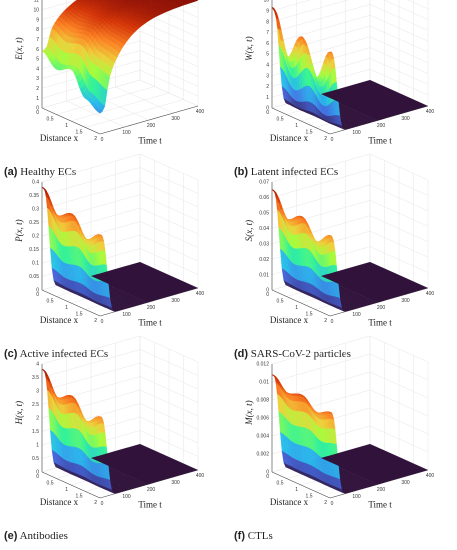  I want to click on z-tick-label: 11, so click(36, 2).